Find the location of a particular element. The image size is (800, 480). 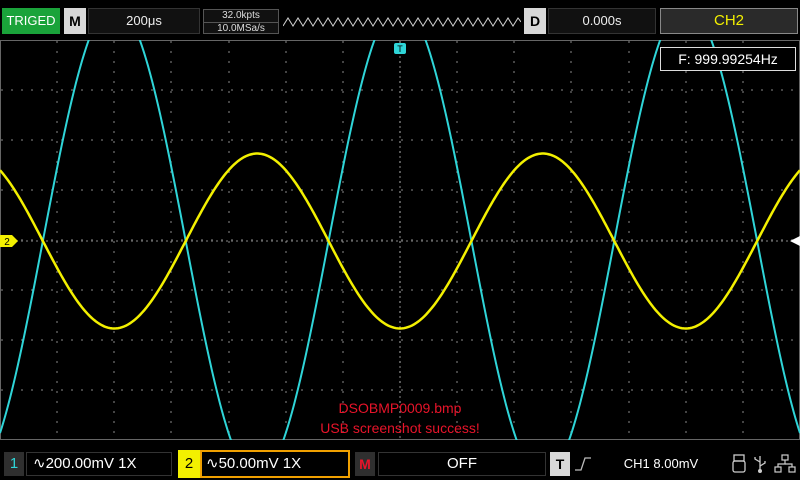

ch1-vertical-scale: ∿200.00mV 1X is located at coordinates (99, 464).